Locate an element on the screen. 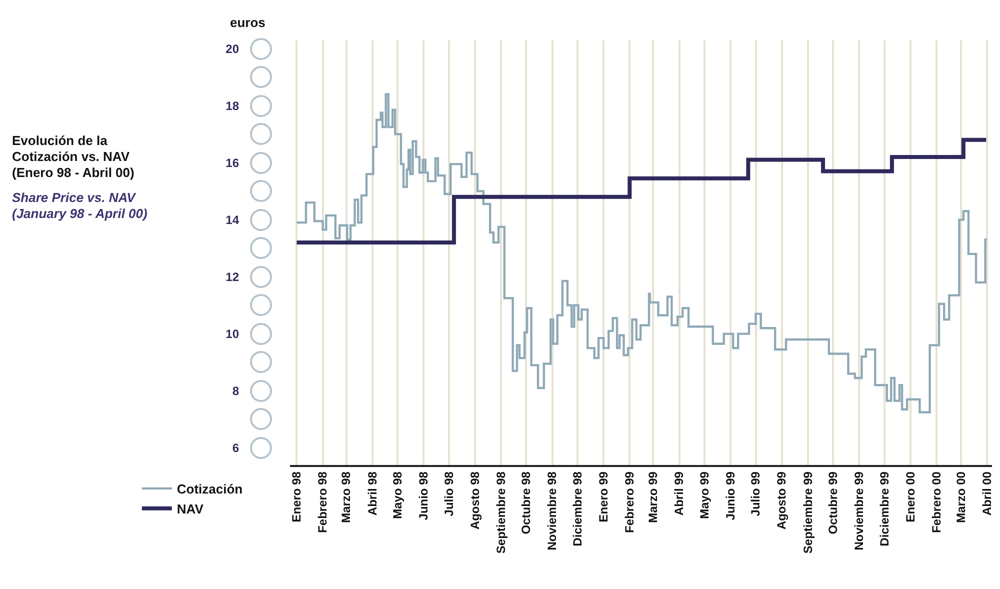  y-tick-label: 10 is located at coordinates (233, 333).